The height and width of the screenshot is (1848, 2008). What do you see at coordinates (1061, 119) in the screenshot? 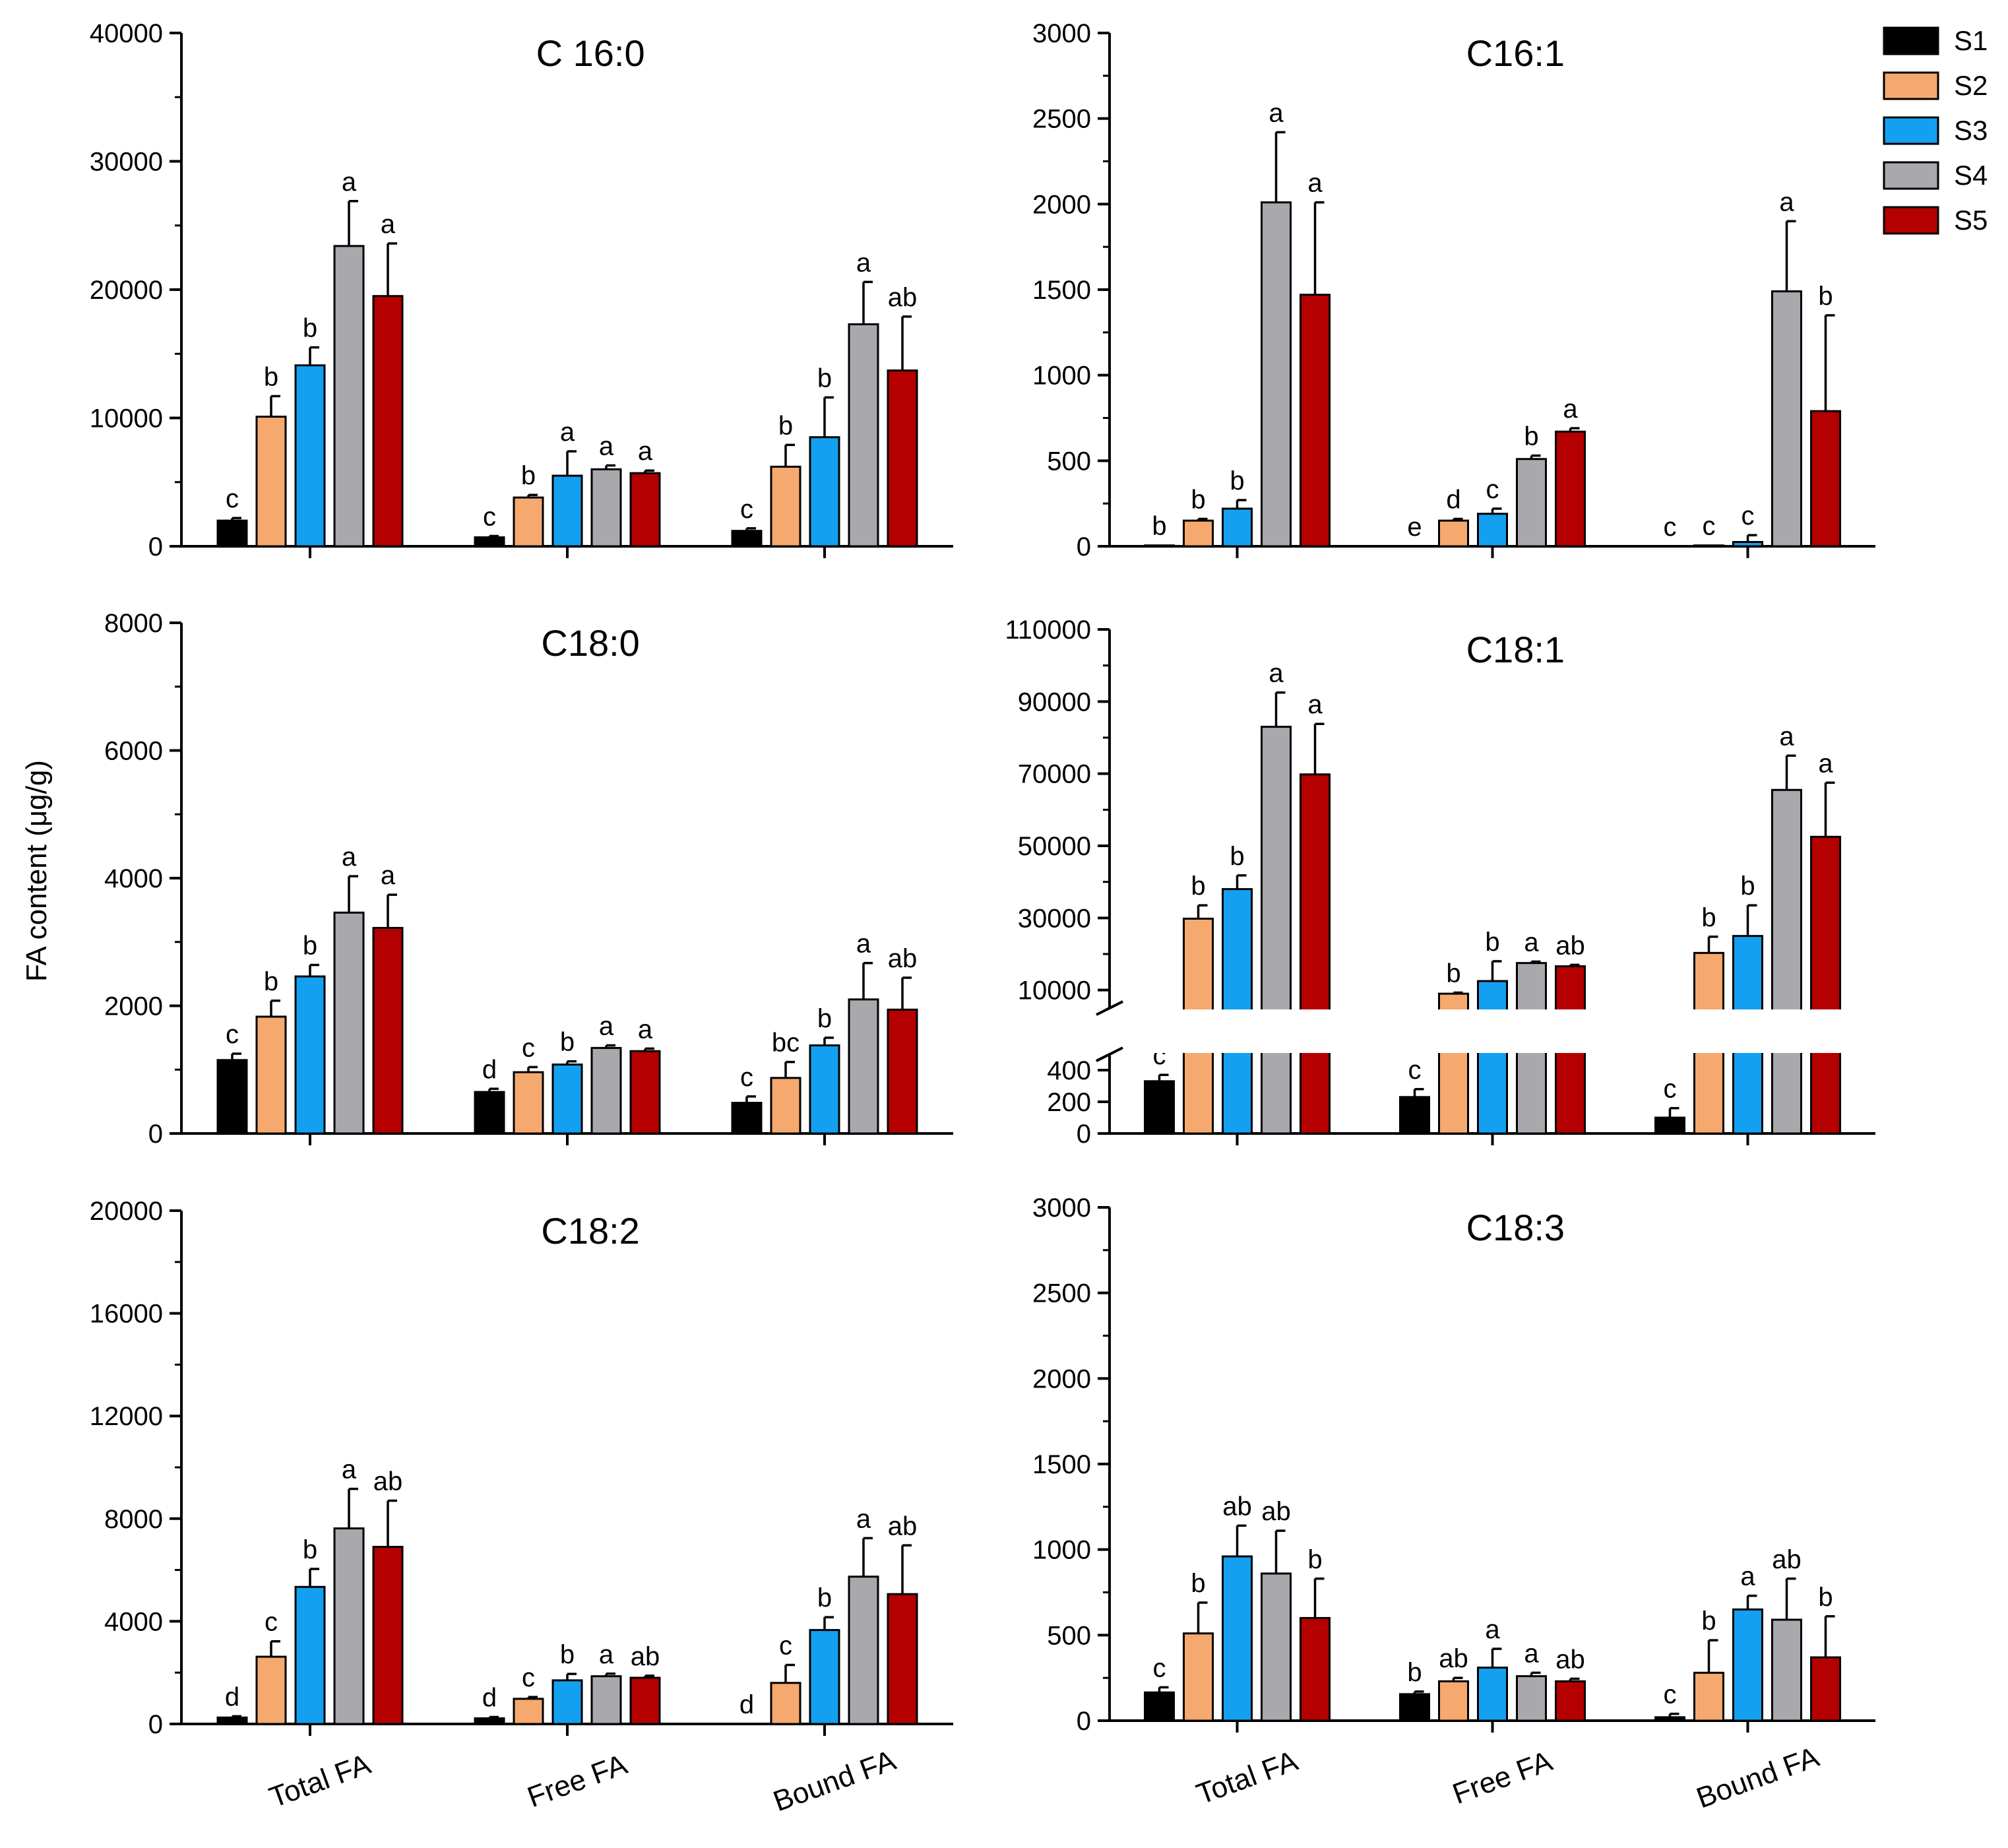
I see `y-tick-label: 2500` at bounding box center [1061, 119].